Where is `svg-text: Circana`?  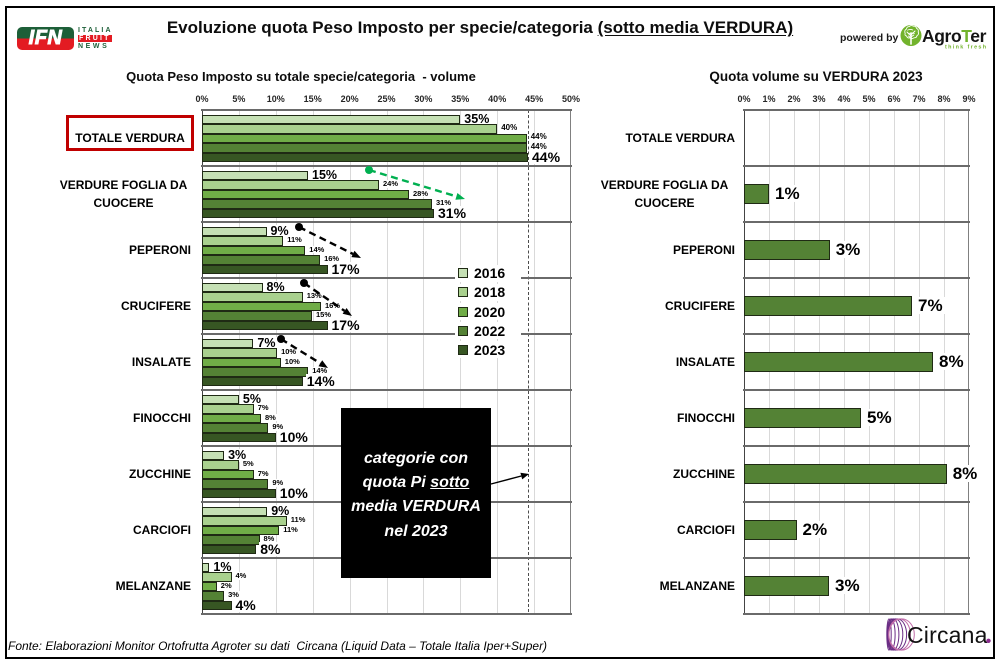 svg-text: Circana is located at coordinates (947, 635).